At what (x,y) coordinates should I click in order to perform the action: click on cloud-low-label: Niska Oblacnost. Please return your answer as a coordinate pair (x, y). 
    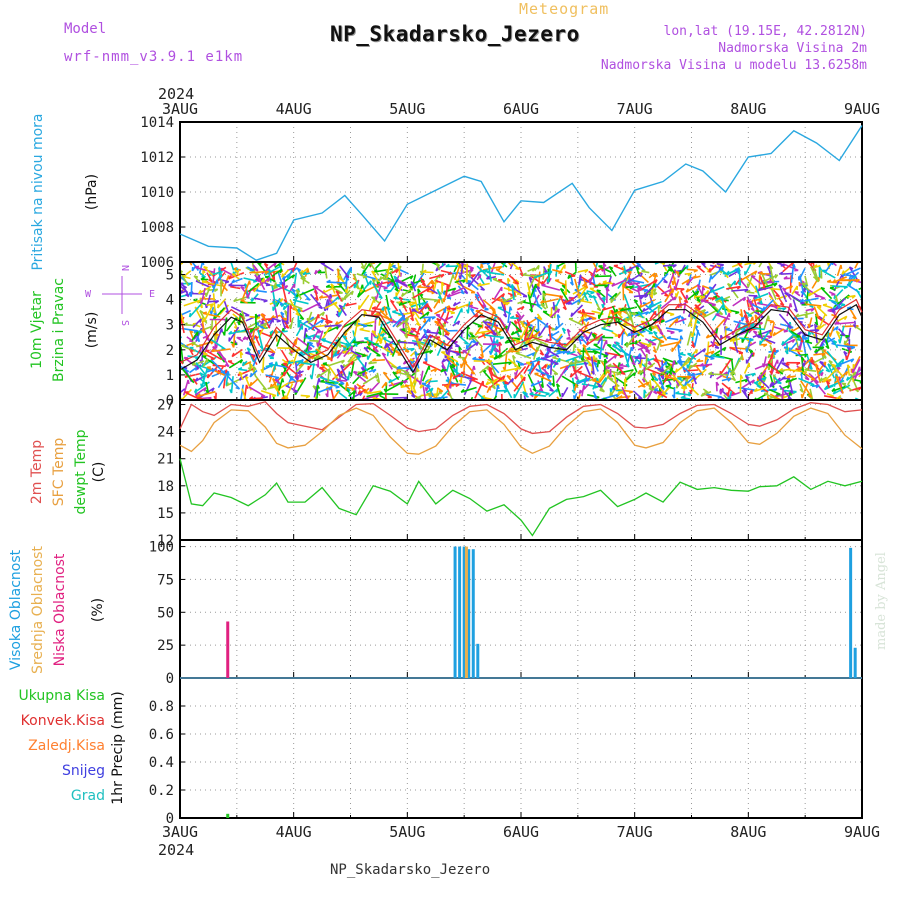
    Looking at the image, I should click on (60, 609).